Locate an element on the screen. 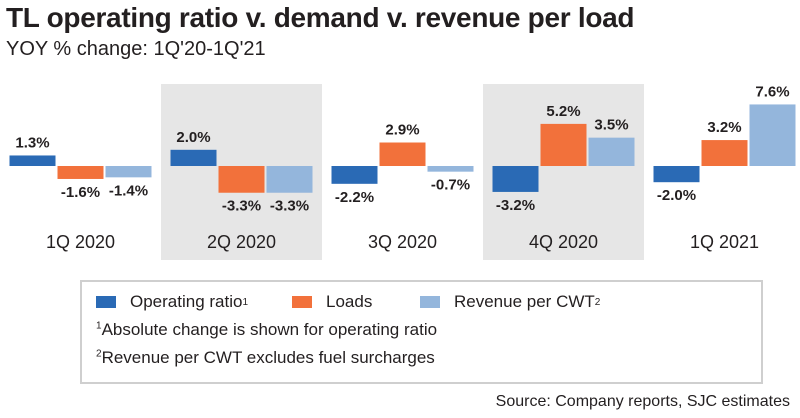  category-label: 4Q 2020 is located at coordinates (563, 242).